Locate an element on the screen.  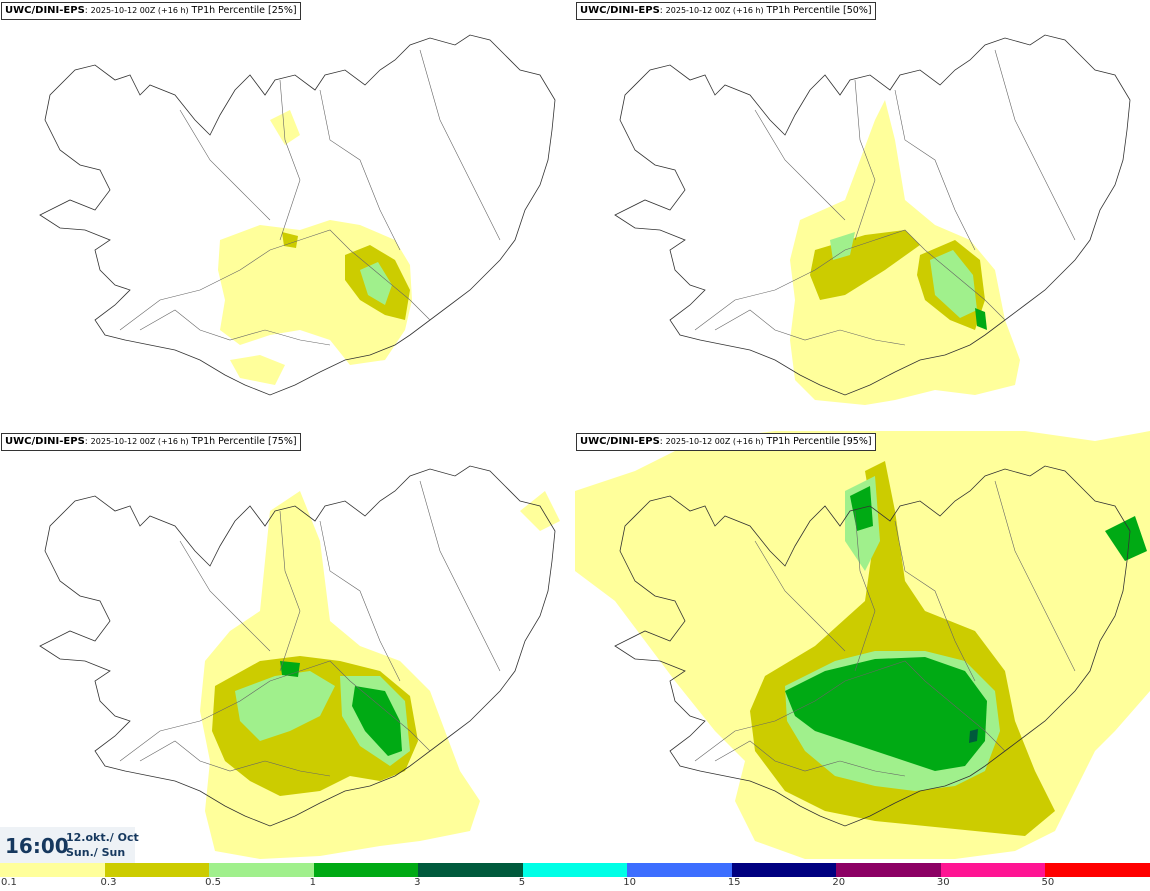
valid-time-box is located at coordinates (67, 845).